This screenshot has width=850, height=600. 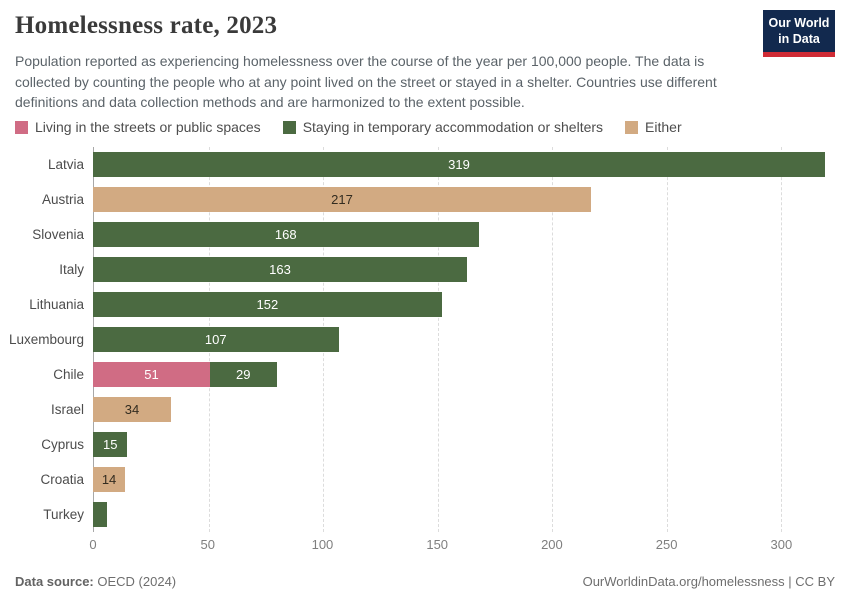 I want to click on owid-logo: Our World in Data, so click(x=799, y=33).